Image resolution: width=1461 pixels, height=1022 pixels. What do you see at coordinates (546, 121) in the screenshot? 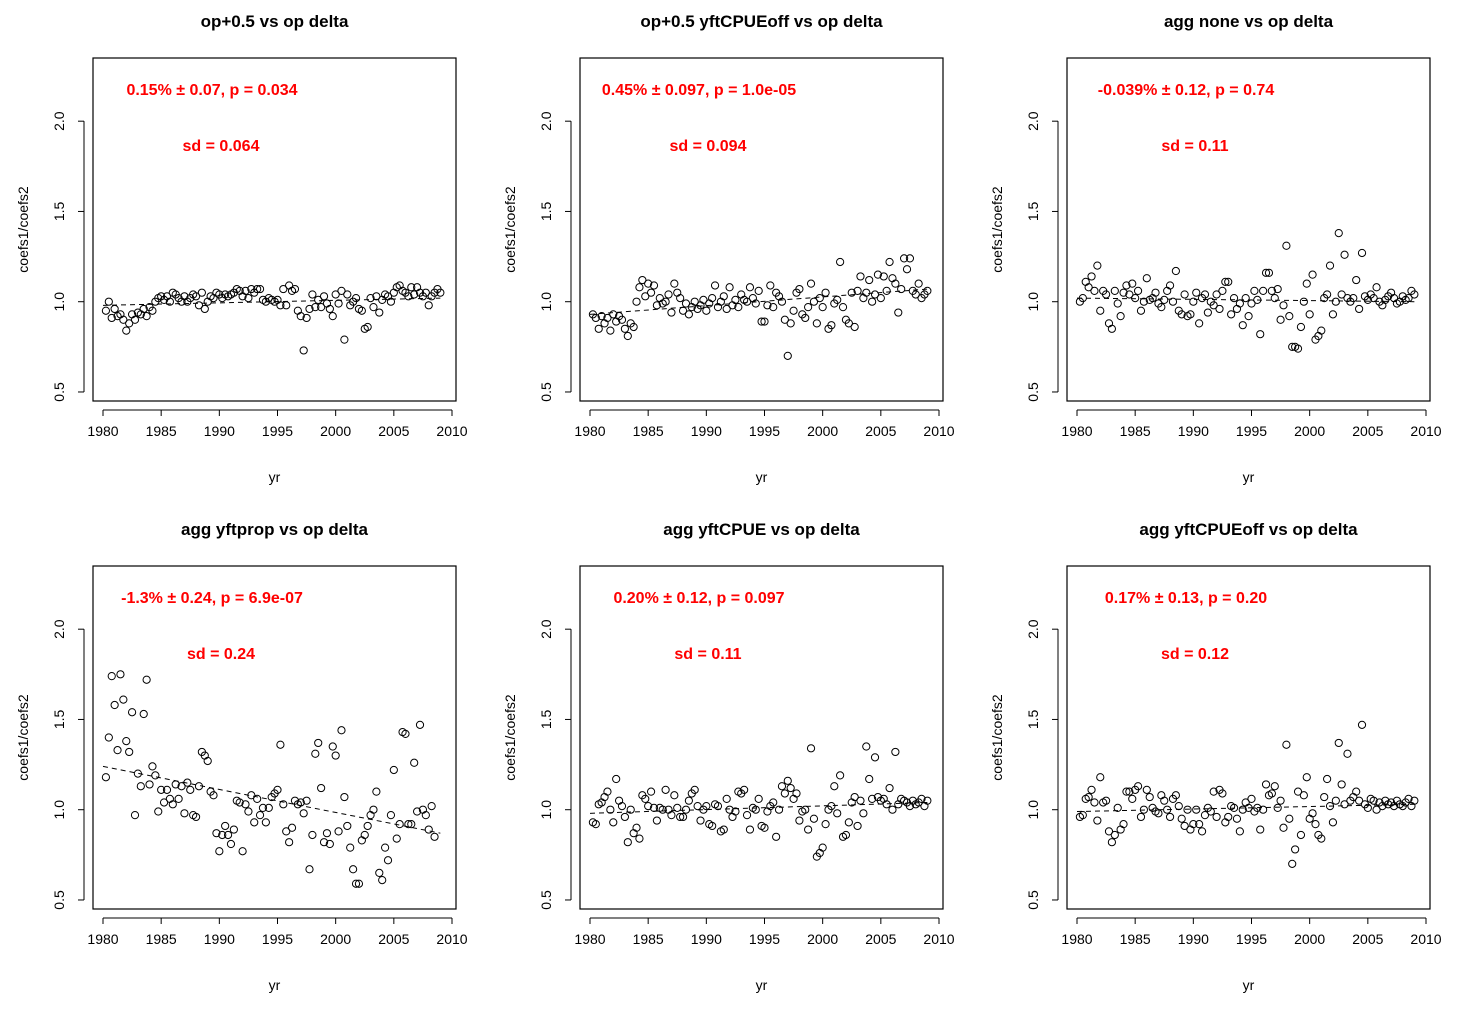
I see `y-tick-label: 2.0` at bounding box center [546, 121].